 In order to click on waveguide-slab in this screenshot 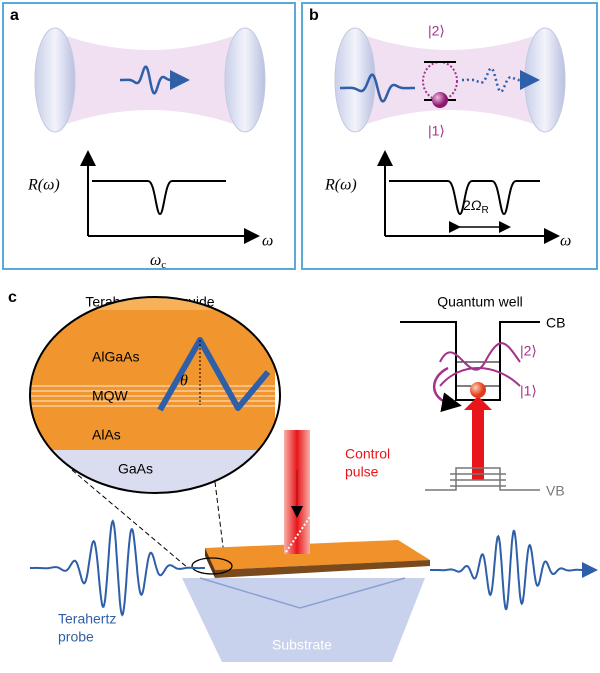, I will do `click(317, 555)`.